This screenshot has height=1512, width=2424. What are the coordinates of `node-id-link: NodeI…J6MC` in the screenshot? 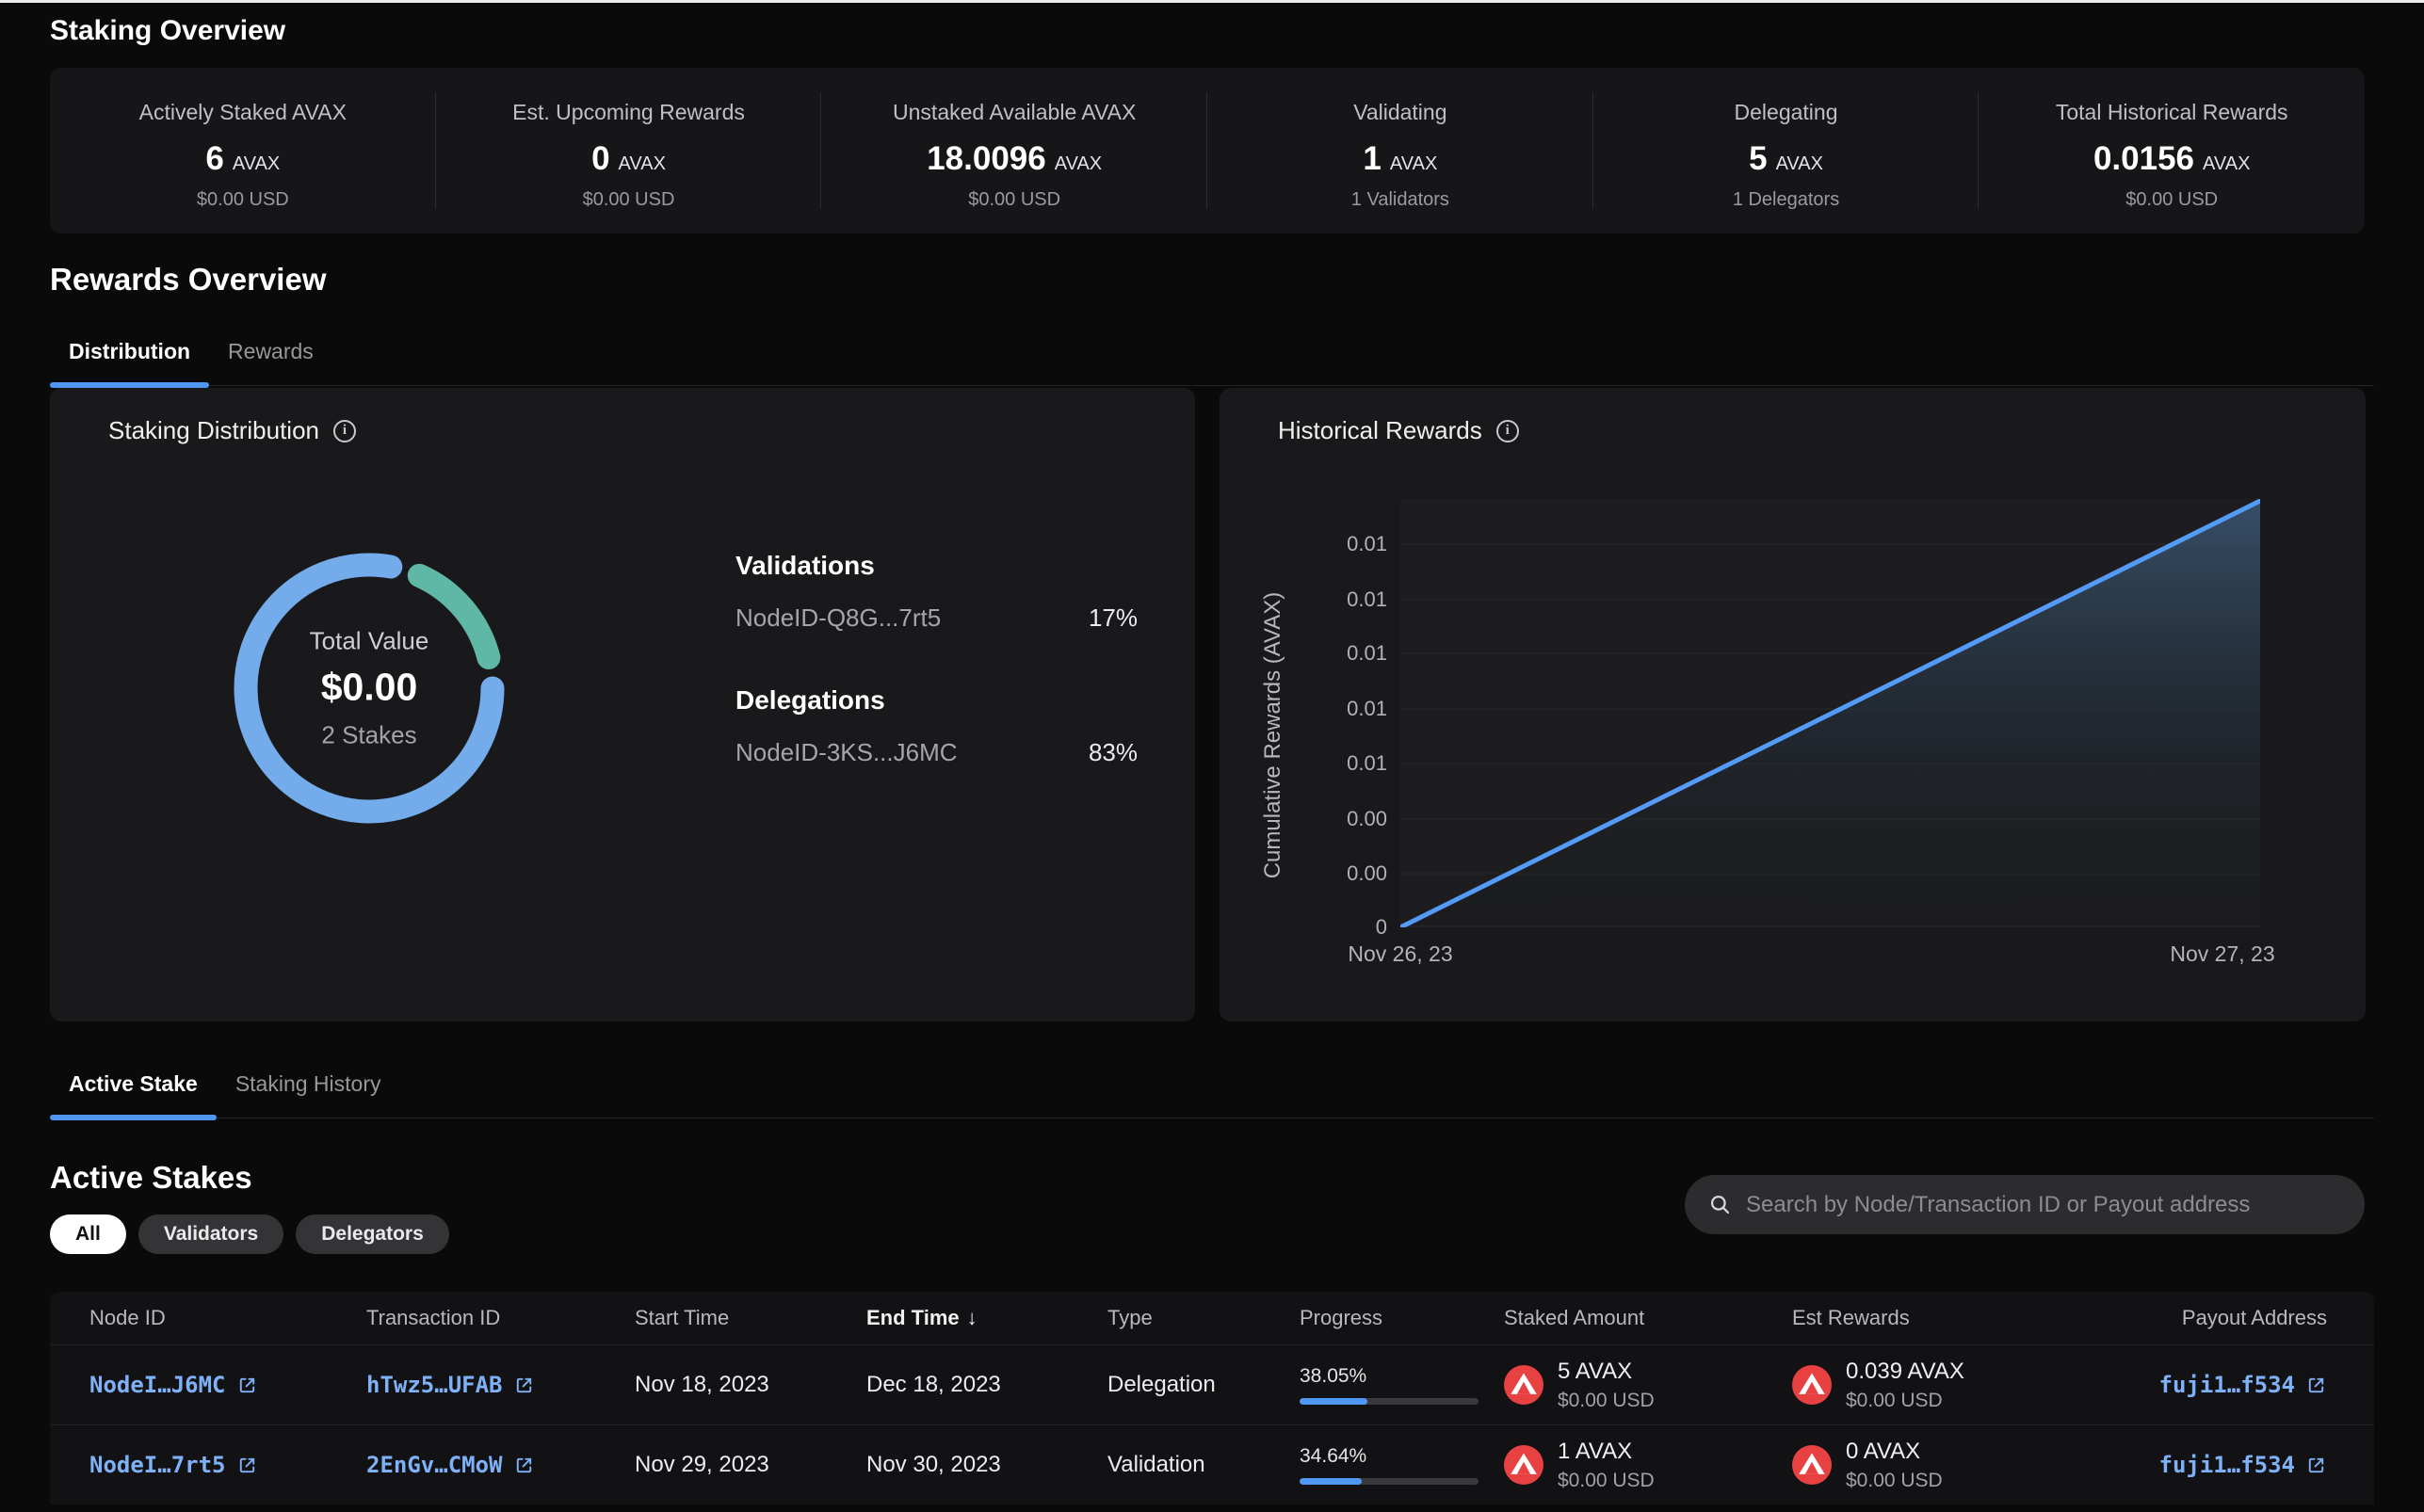 It's located at (173, 1385).